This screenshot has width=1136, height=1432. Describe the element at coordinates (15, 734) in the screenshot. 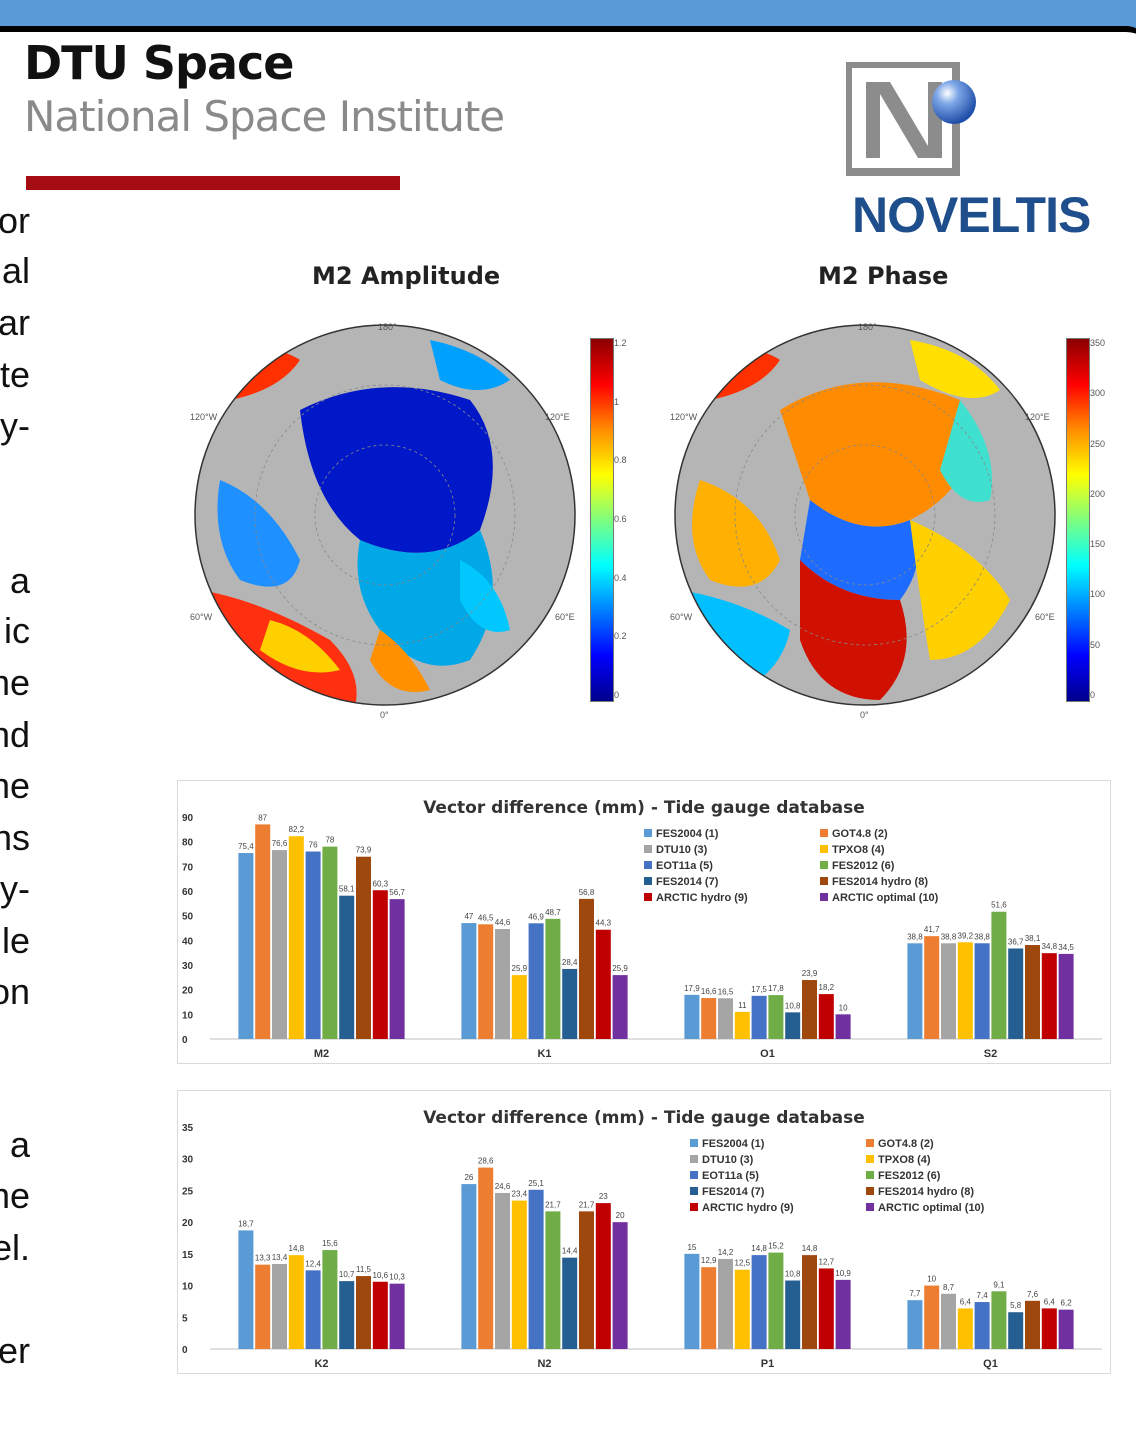

I see `text-fragment: nd` at that location.